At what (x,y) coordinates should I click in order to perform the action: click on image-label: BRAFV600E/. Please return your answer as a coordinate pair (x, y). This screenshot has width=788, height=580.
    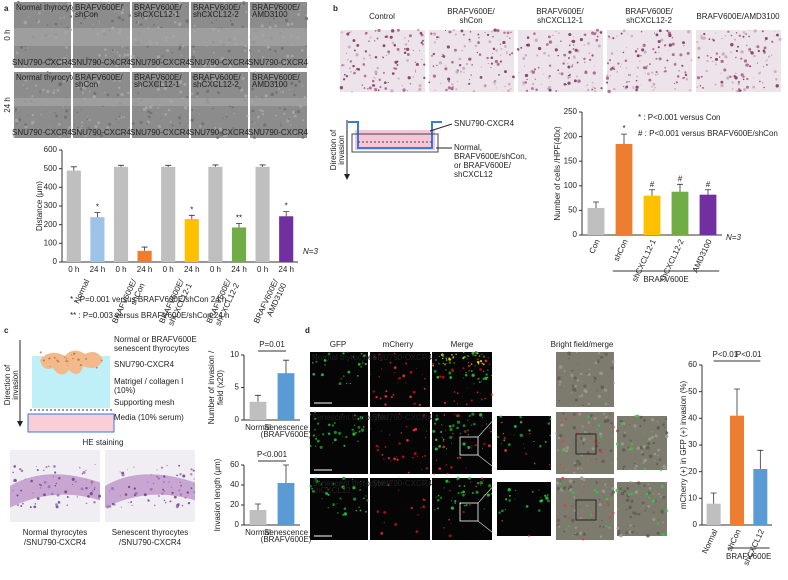
    Looking at the image, I should click on (99, 77).